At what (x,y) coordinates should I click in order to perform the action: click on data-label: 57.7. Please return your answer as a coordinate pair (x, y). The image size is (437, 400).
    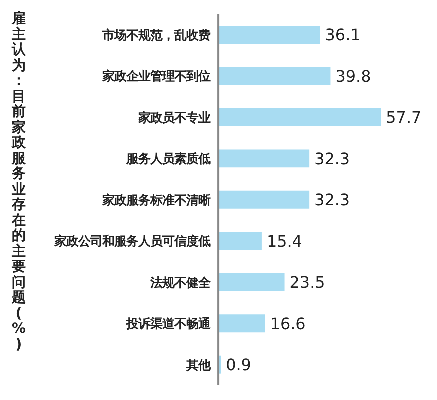
    Looking at the image, I should click on (404, 118).